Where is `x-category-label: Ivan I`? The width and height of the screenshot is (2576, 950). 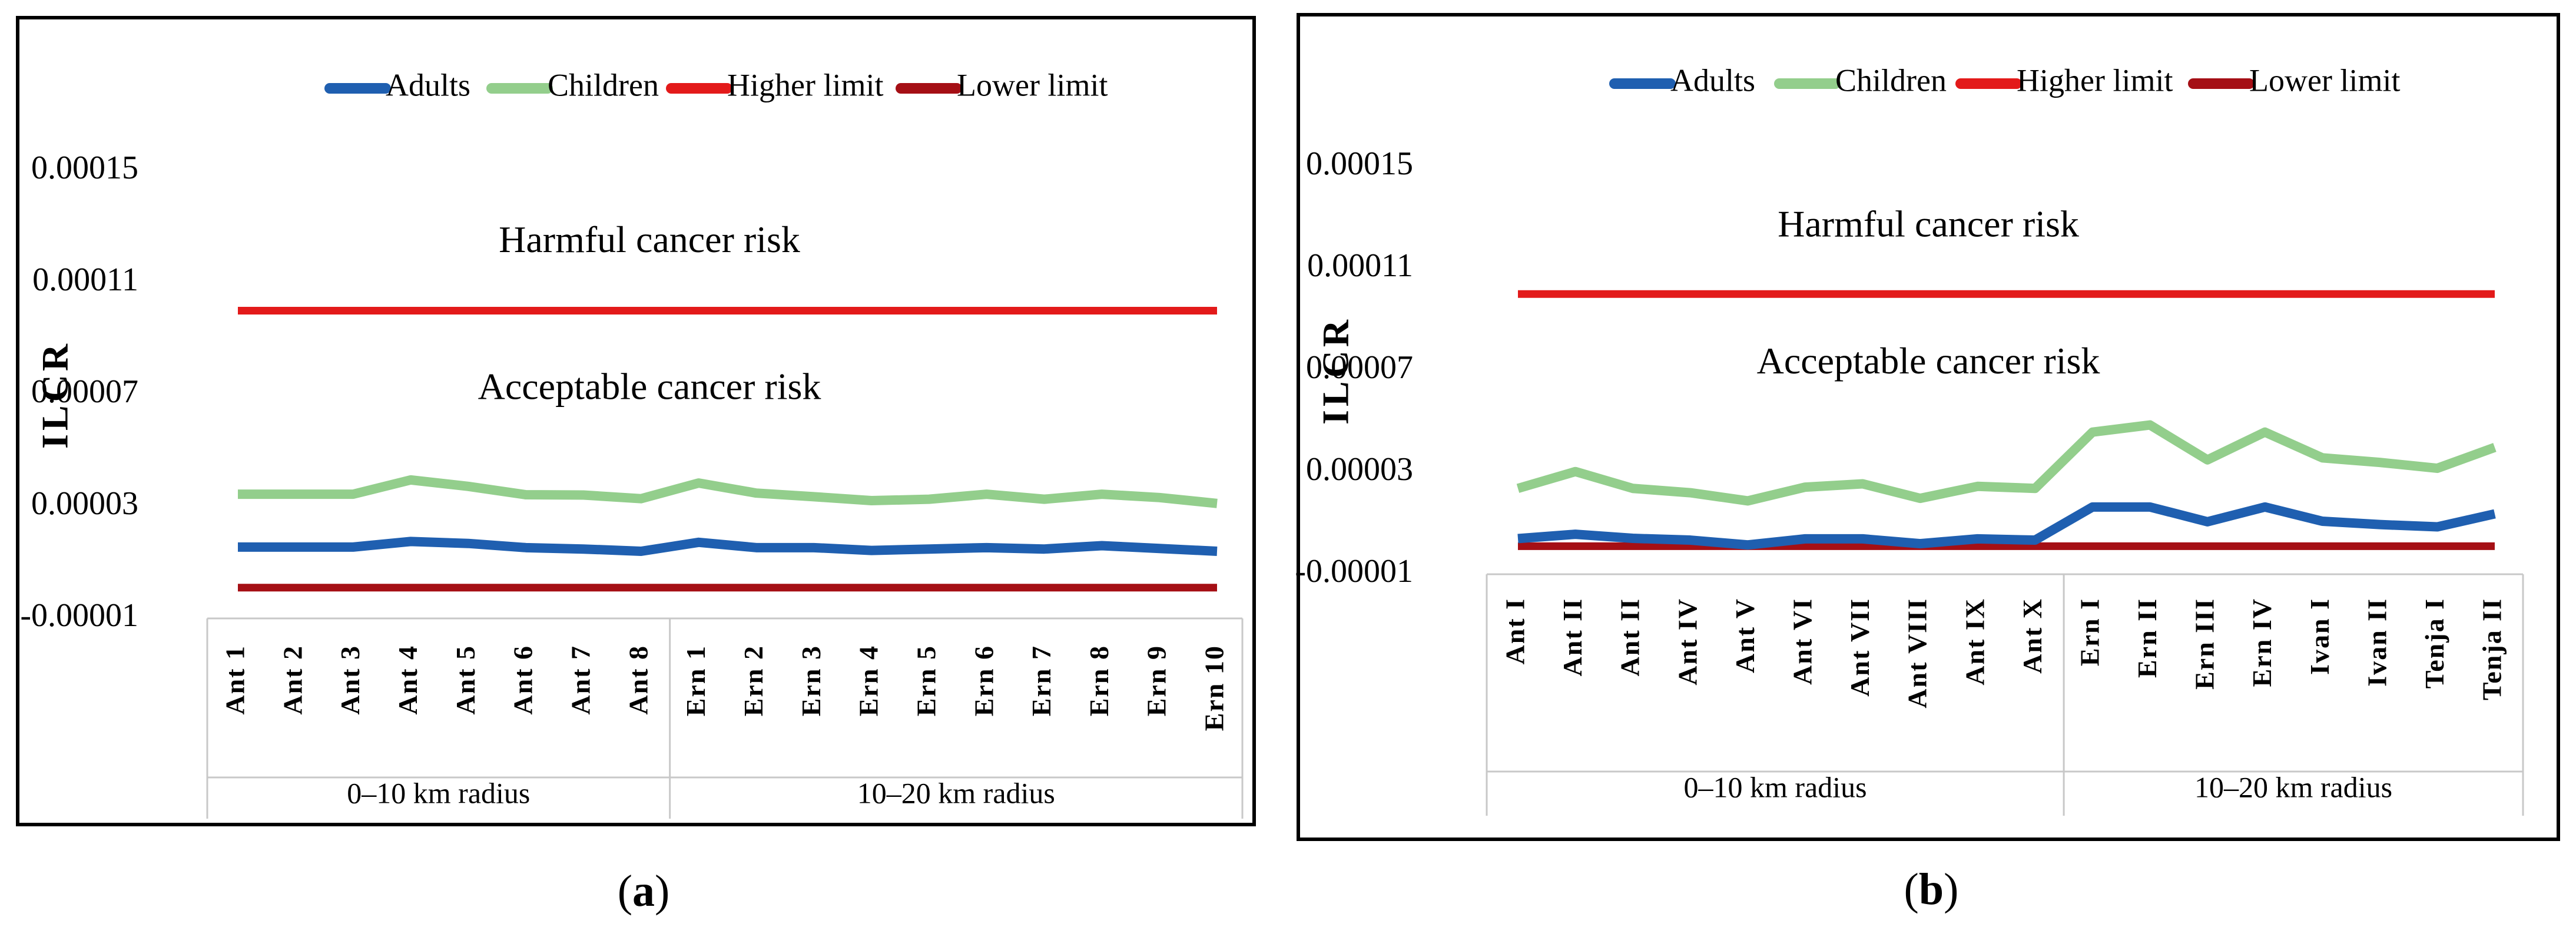 x-category-label: Ivan I is located at coordinates (2320, 636).